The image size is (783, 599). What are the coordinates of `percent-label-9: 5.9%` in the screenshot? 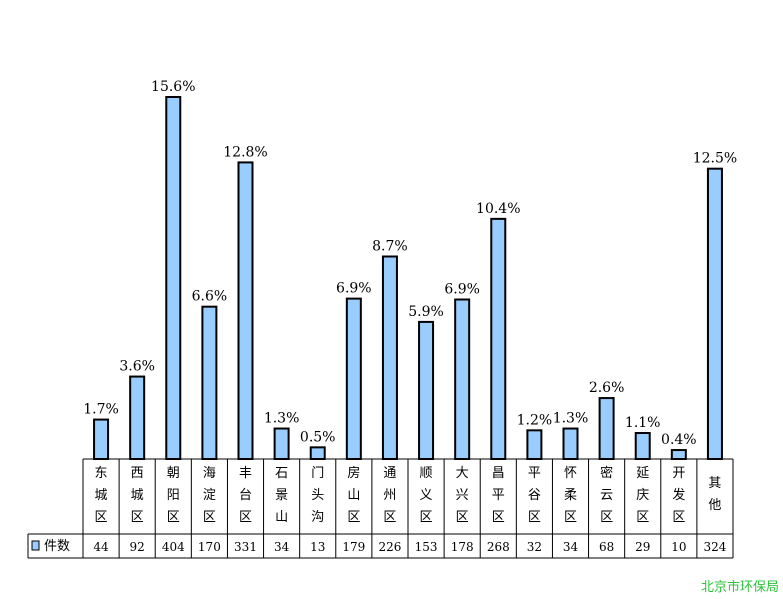 It's located at (426, 312).